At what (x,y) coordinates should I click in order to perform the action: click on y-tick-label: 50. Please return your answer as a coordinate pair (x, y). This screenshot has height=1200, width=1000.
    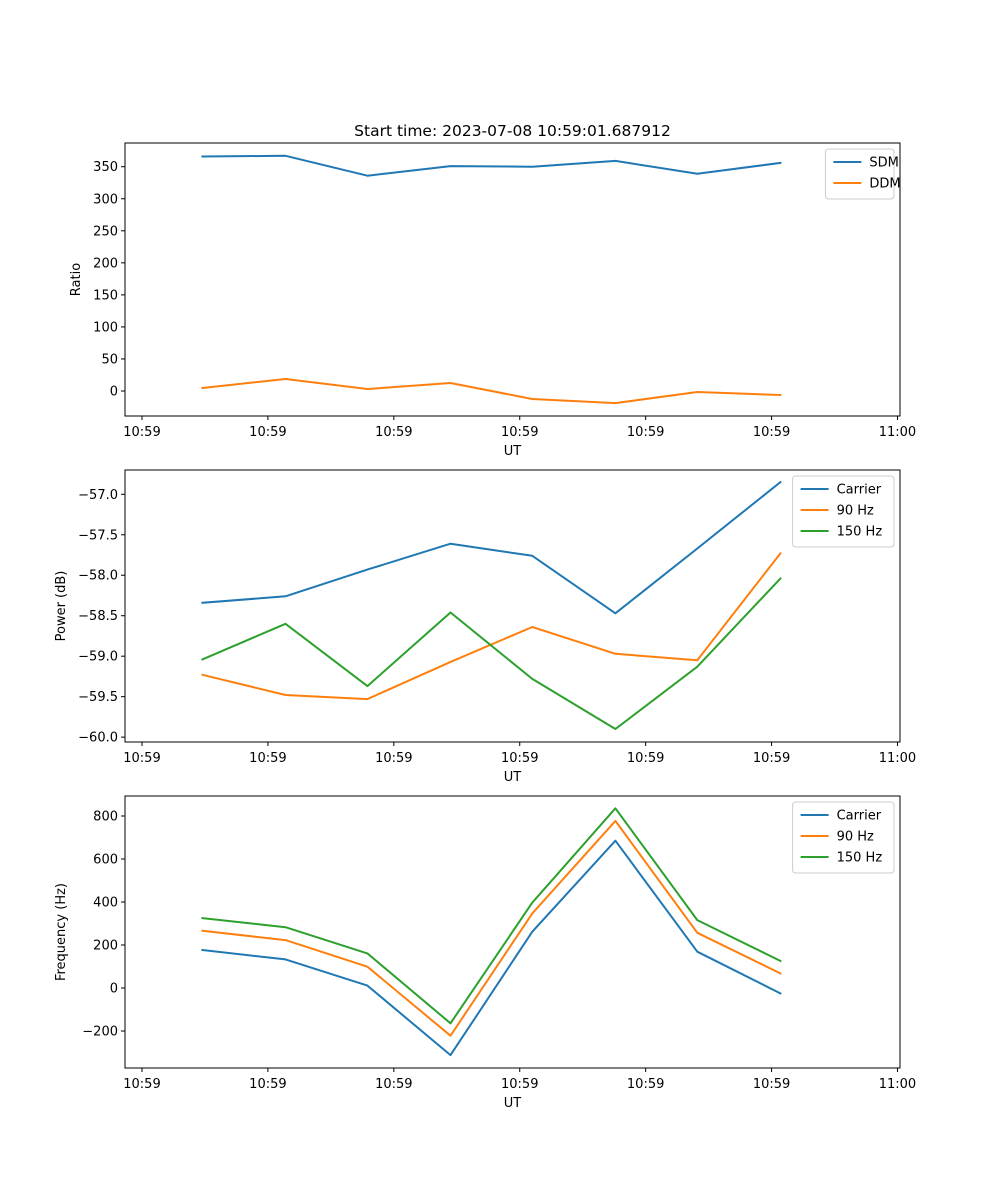
    Looking at the image, I should click on (109, 359).